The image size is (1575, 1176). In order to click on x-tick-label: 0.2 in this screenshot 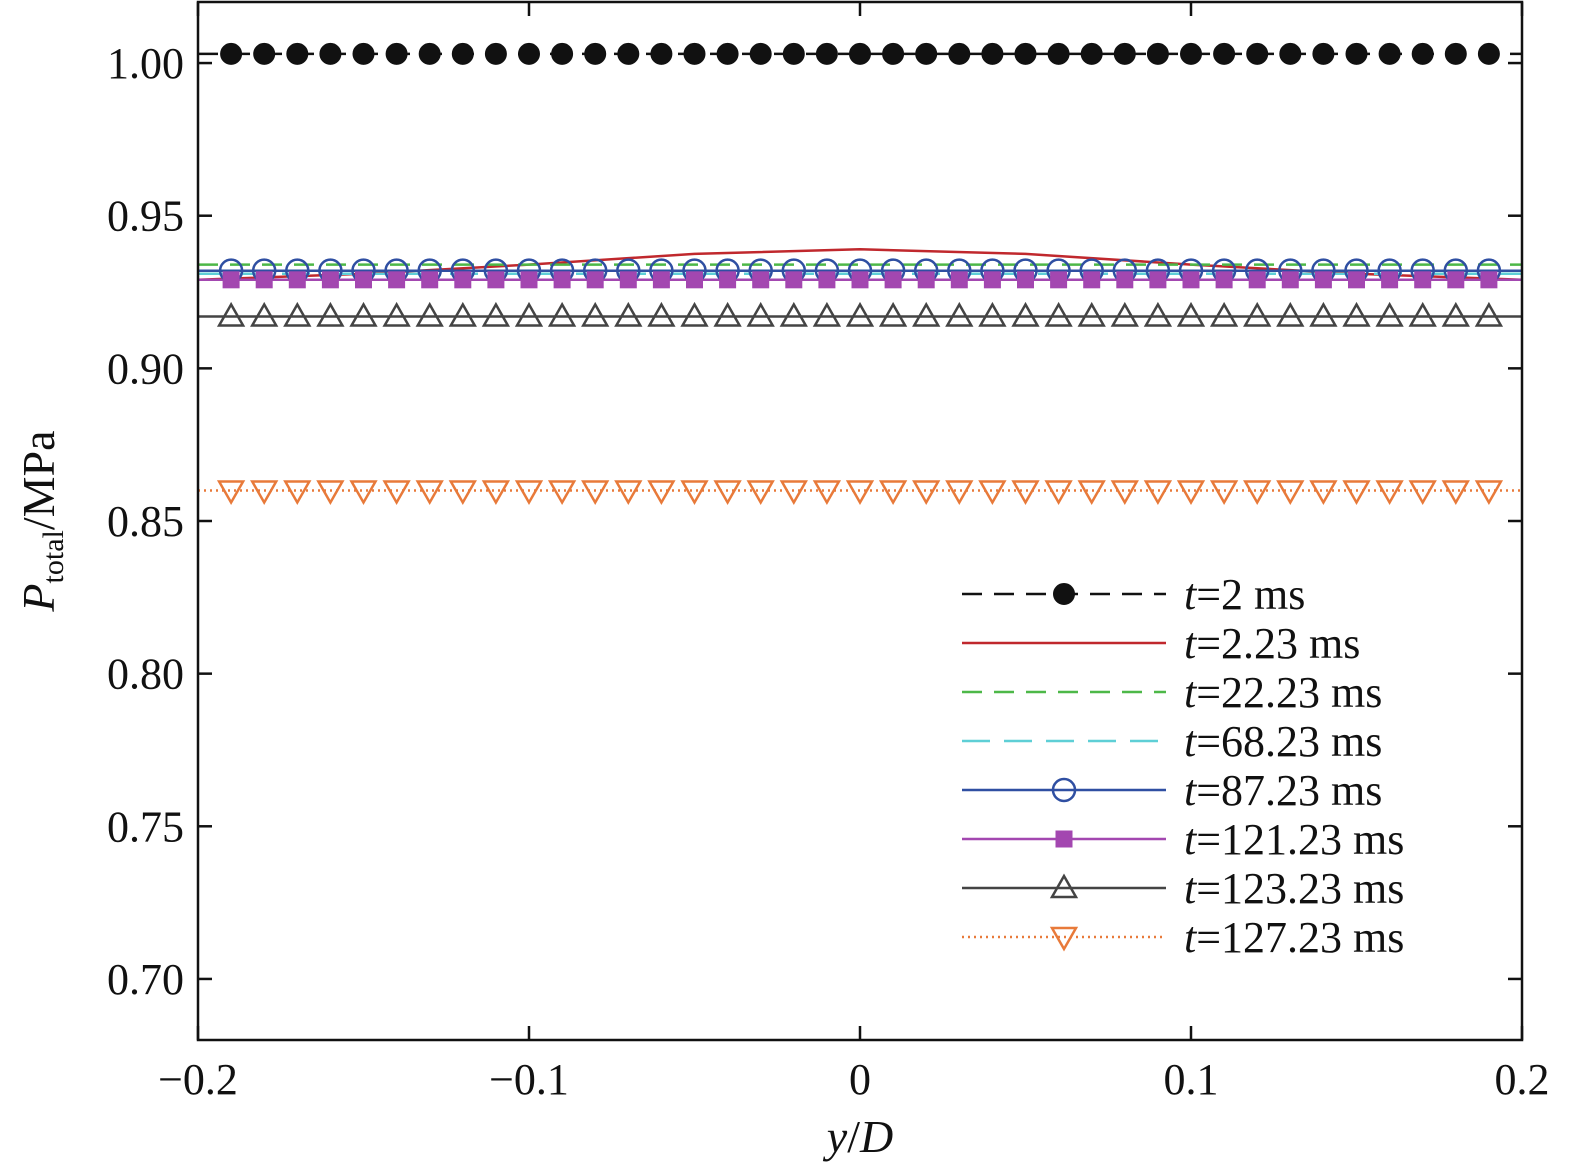, I will do `click(1522, 1079)`.